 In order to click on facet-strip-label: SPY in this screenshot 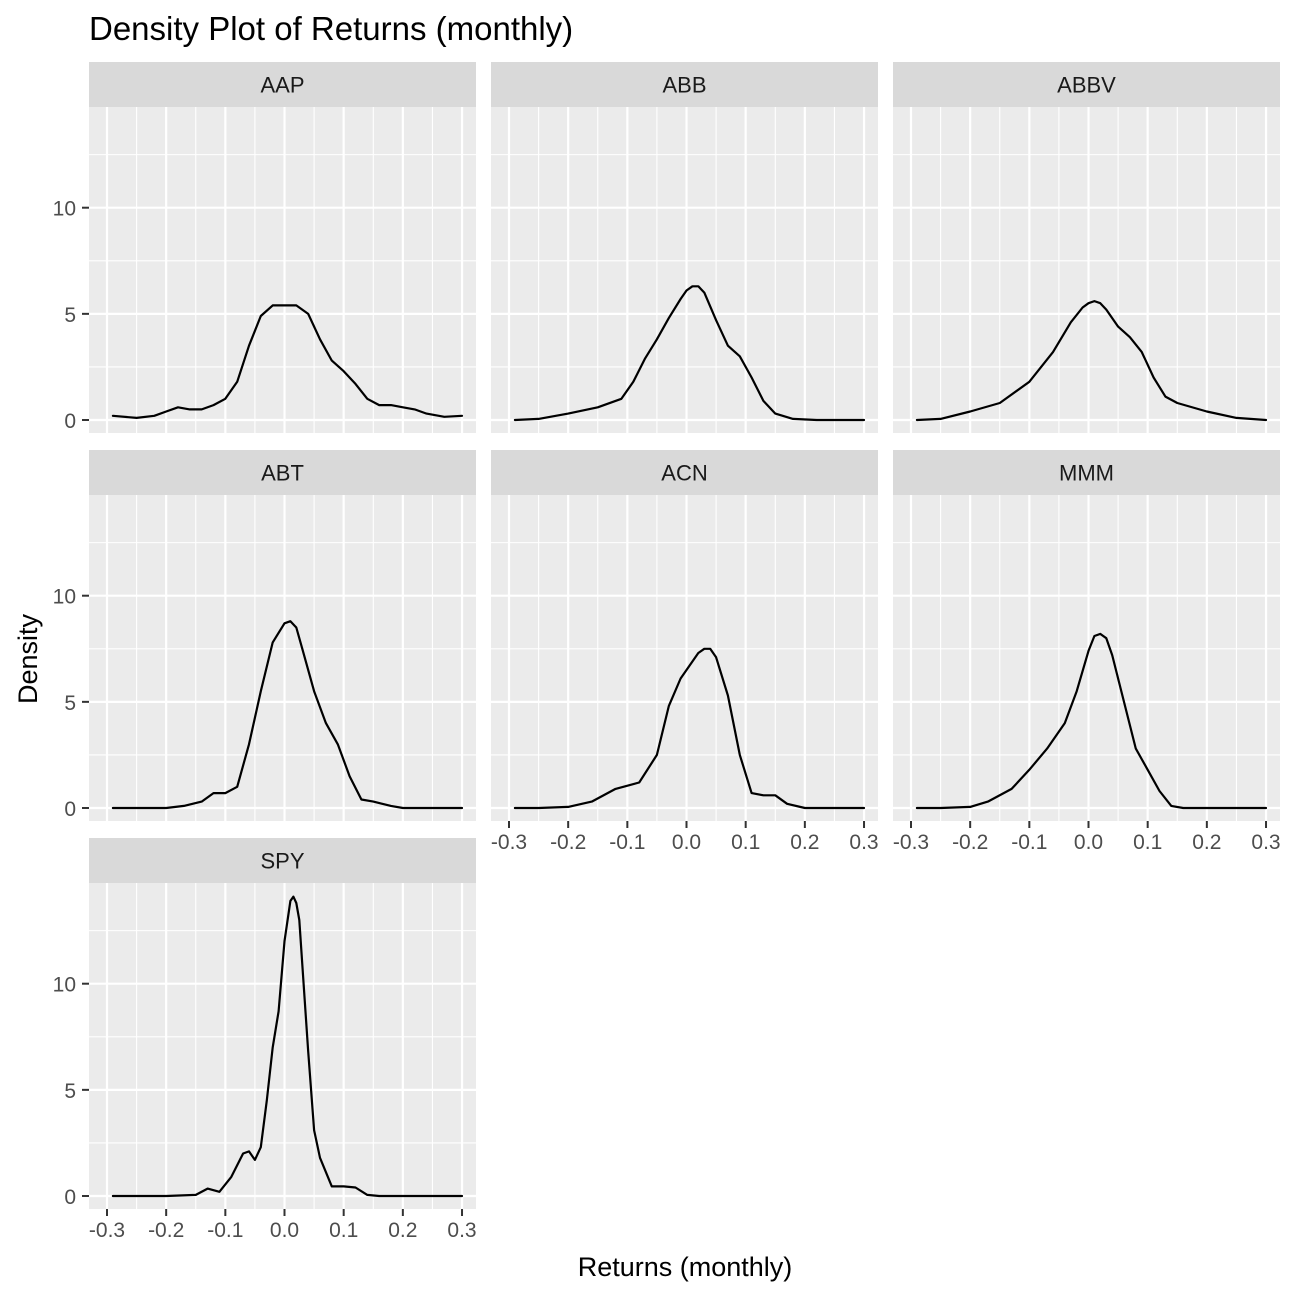, I will do `click(282, 861)`.